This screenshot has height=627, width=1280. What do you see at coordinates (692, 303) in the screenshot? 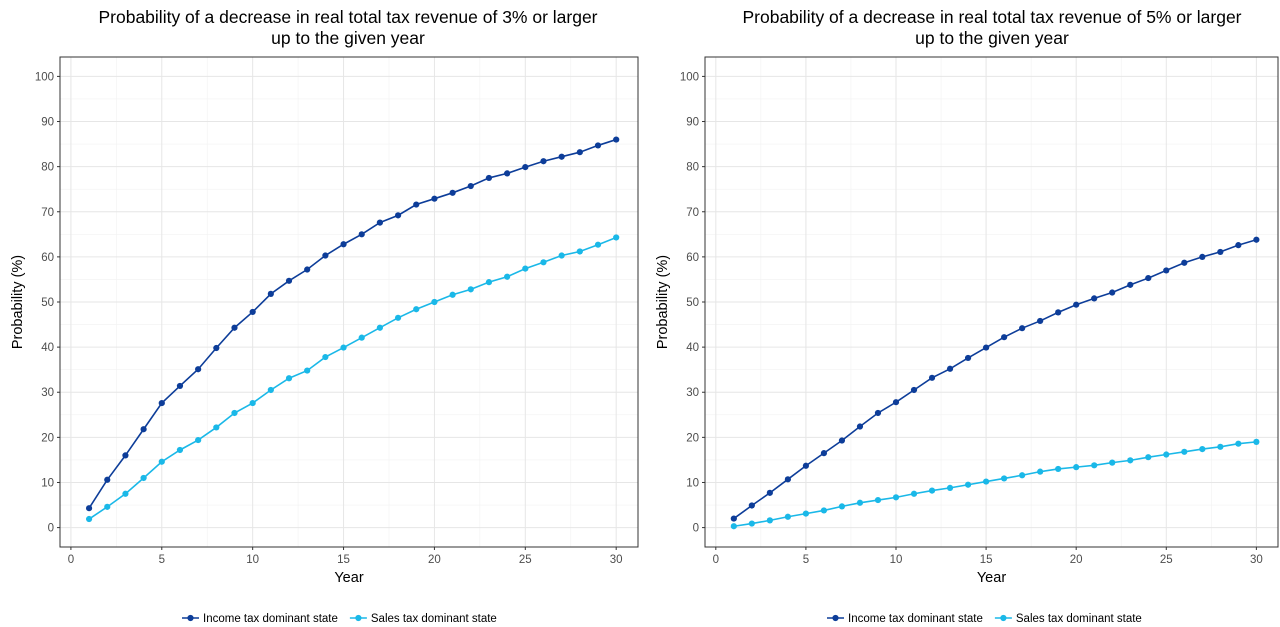
I see `y-tick-label: 50` at bounding box center [692, 303].